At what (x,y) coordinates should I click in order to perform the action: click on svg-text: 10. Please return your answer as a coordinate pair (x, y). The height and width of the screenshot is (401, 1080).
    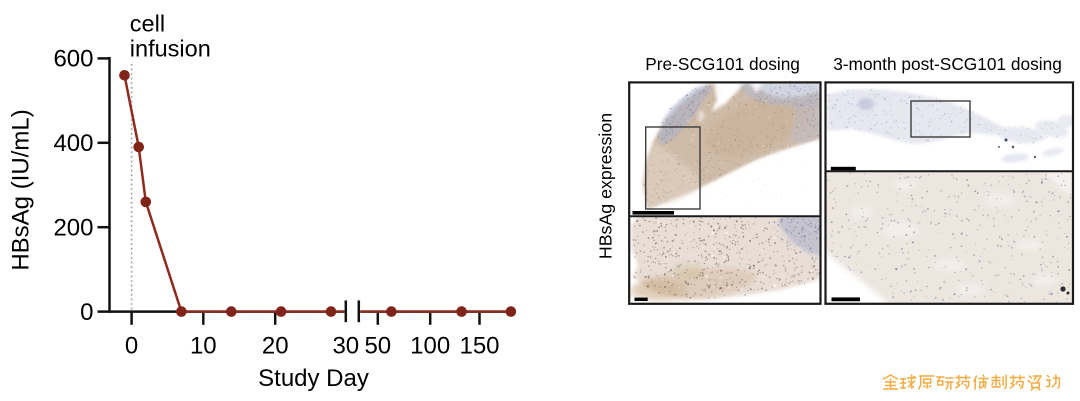
    Looking at the image, I should click on (203, 346).